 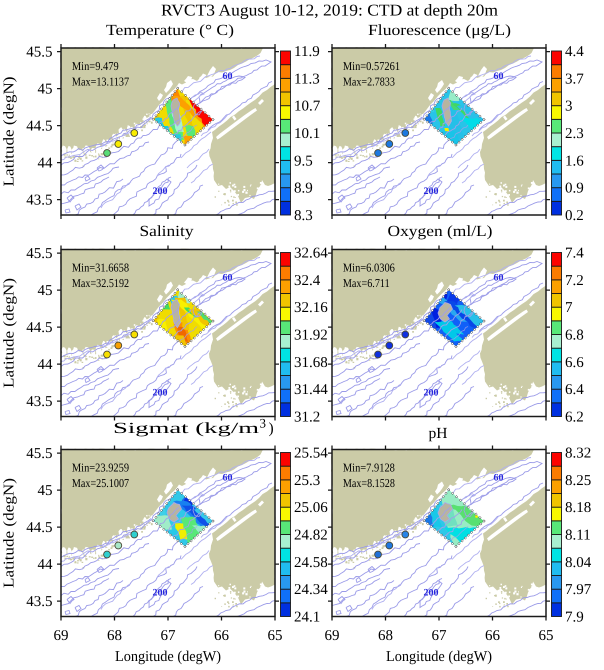 What do you see at coordinates (578, 536) in the screenshot?
I see `svg-text: 8.11` at bounding box center [578, 536].